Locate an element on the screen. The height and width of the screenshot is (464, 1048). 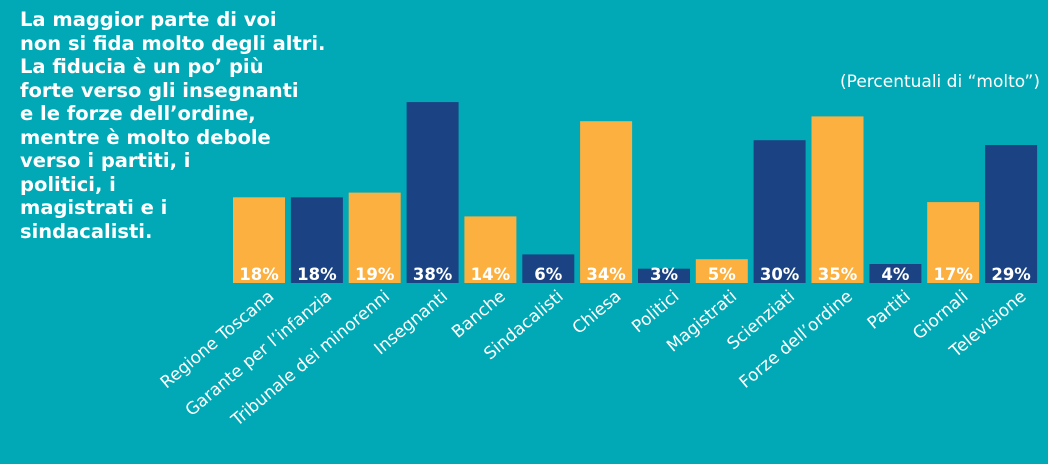
intro-line: magistrati e i is located at coordinates (94, 207).